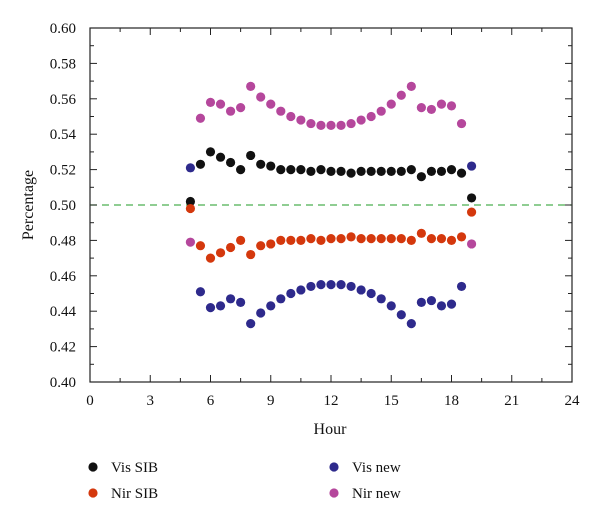 The height and width of the screenshot is (525, 600). I want to click on legend-item-nir-sib: Nir SIB, so click(123, 494).